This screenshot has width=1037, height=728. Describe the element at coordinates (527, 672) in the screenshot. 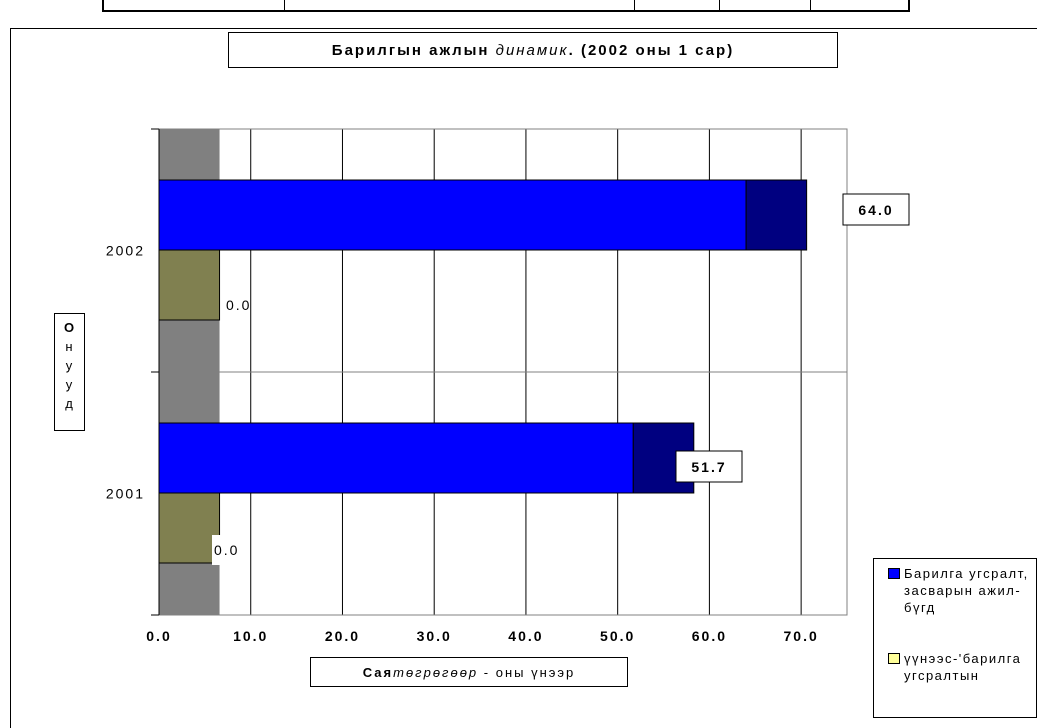

I see `x-axis-label-rest: - оны үнээр` at that location.